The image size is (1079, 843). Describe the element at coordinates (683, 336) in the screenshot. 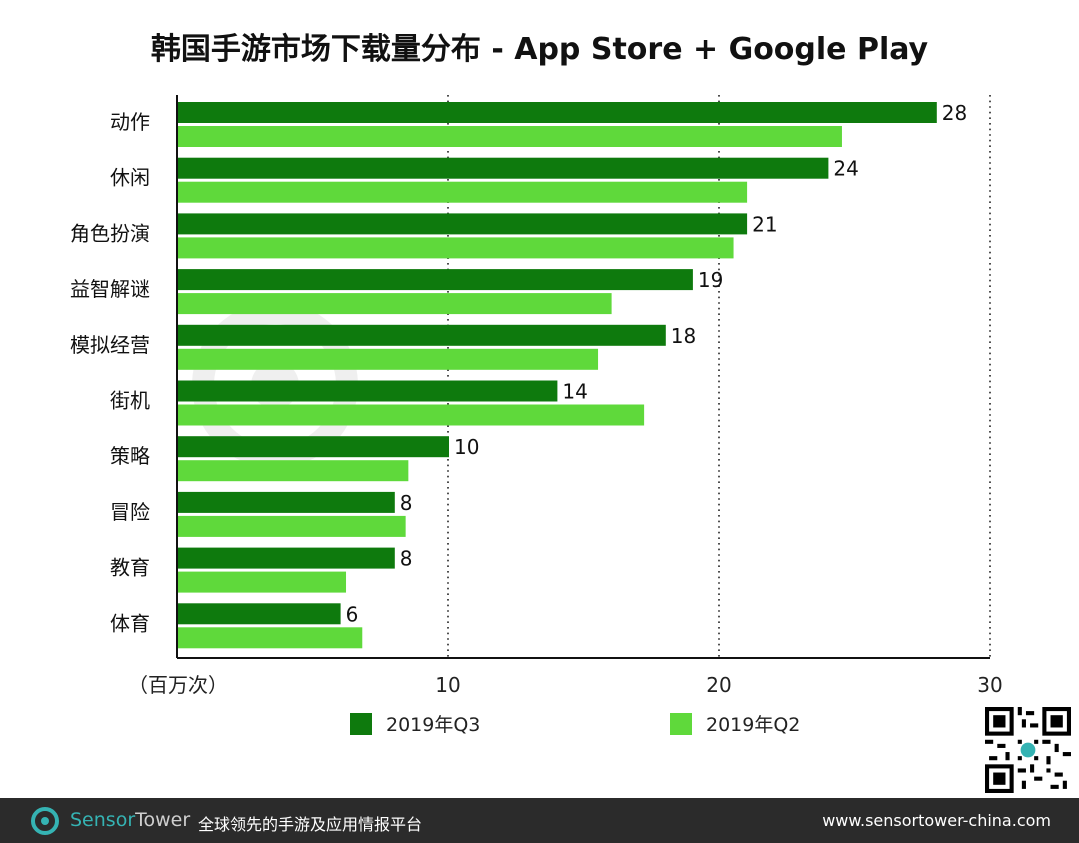

I see `data-label-q3-4: 18` at that location.